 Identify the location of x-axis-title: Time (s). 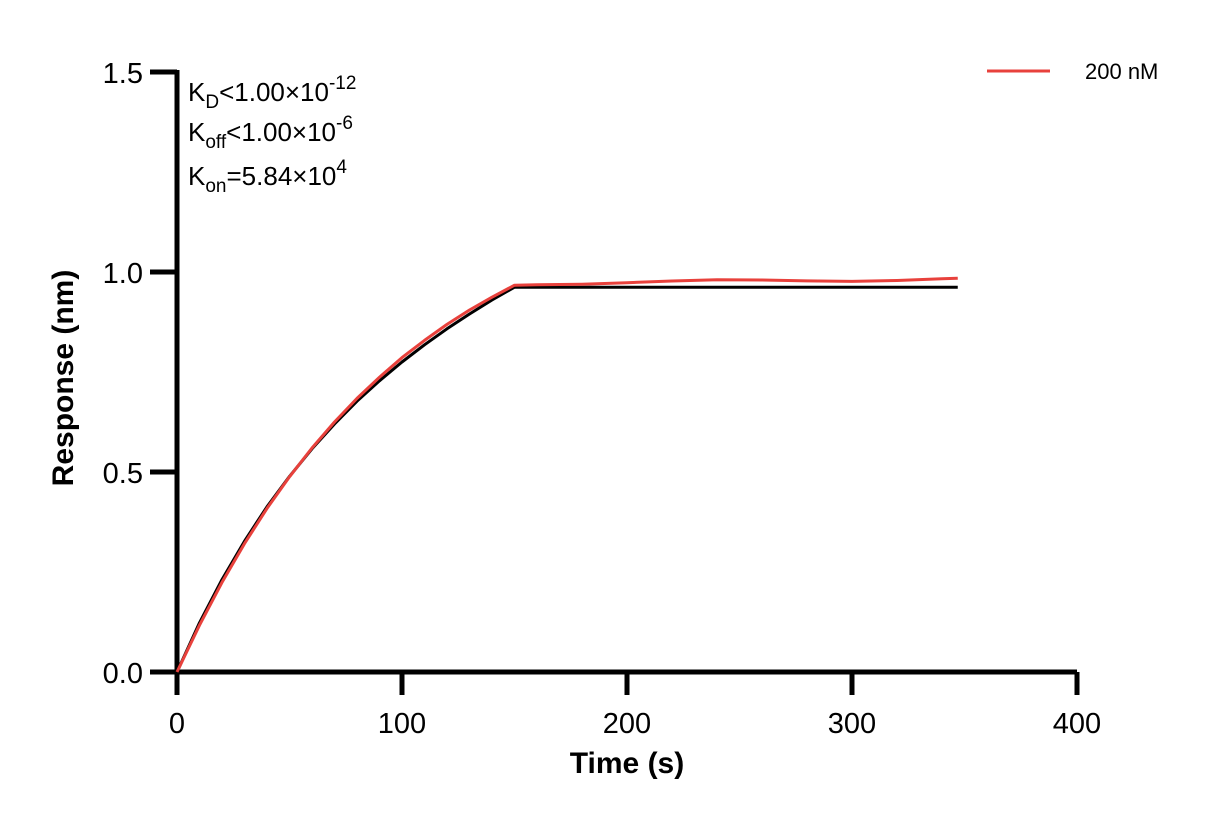
(627, 763).